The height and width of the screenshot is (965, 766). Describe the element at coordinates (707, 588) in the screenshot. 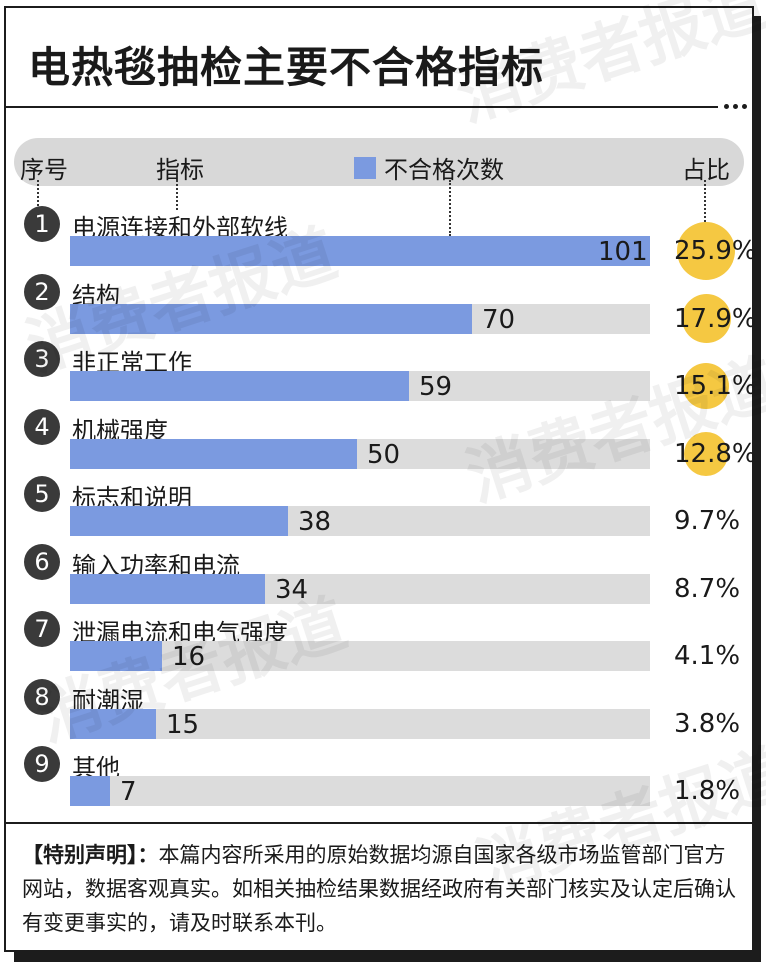

I see `percent-label: 8.7%` at that location.